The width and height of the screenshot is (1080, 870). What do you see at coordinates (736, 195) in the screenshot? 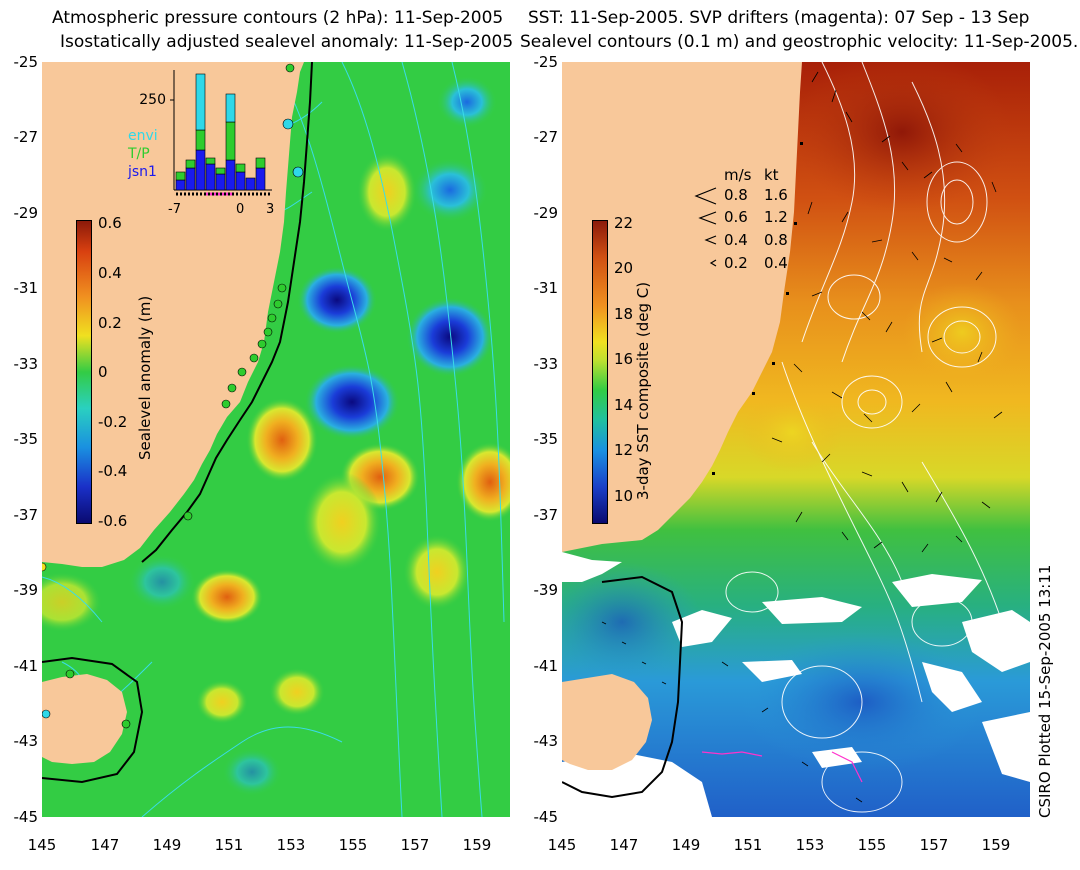
I see `velocity-legend-ms: 0.8` at bounding box center [736, 195].